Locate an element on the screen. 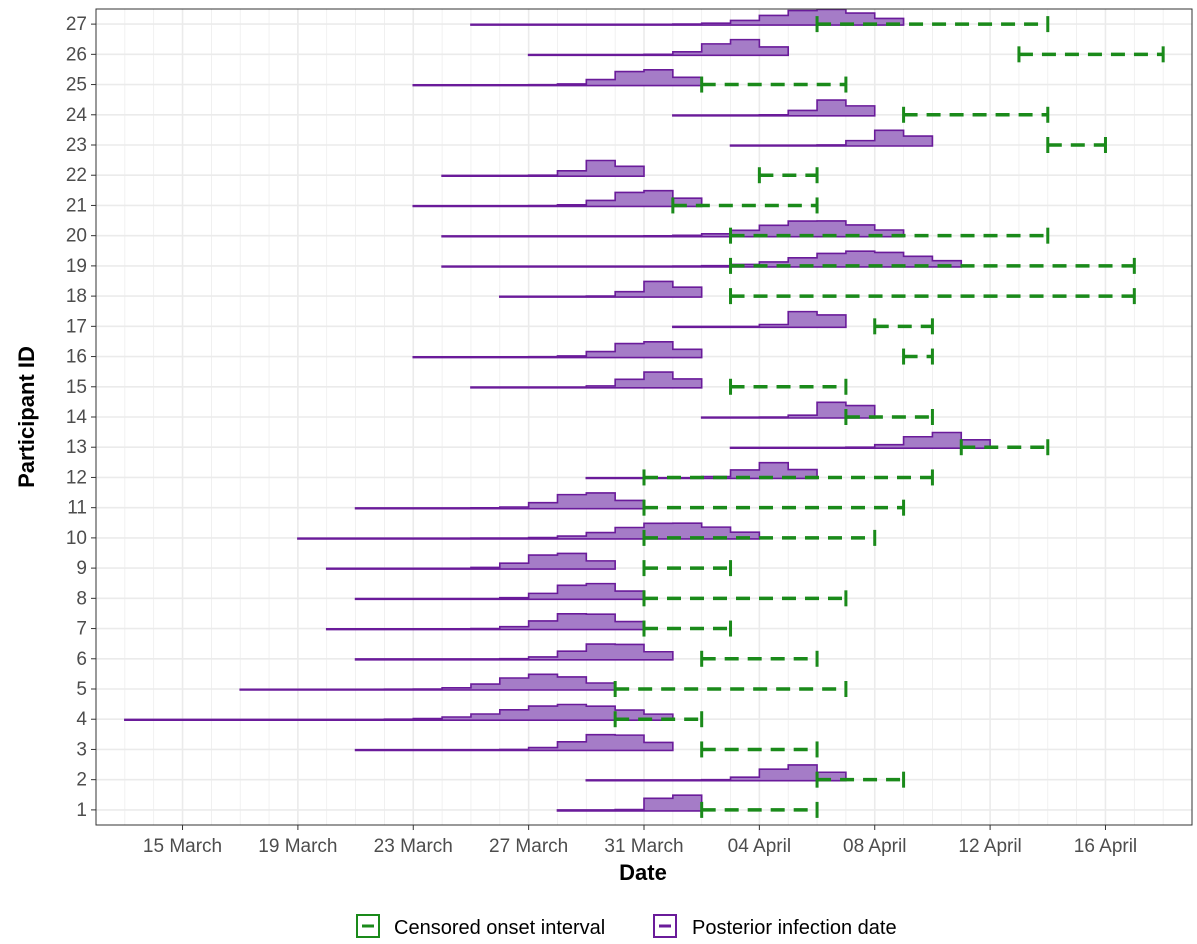  y-tick-label: 4 is located at coordinates (81, 719).